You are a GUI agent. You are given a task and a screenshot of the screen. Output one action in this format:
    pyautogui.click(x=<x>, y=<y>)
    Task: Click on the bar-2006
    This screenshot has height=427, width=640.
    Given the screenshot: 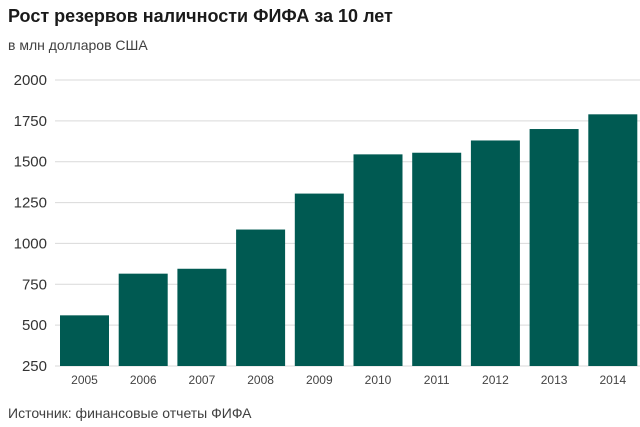 What is the action you would take?
    pyautogui.click(x=143, y=319)
    